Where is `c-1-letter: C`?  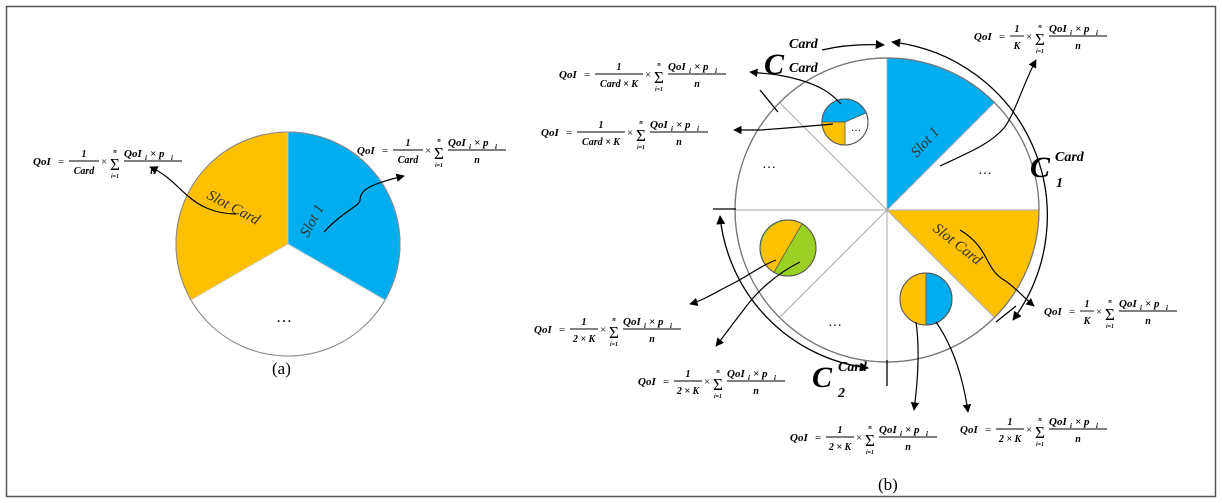
c-1-letter: C is located at coordinates (1040, 167).